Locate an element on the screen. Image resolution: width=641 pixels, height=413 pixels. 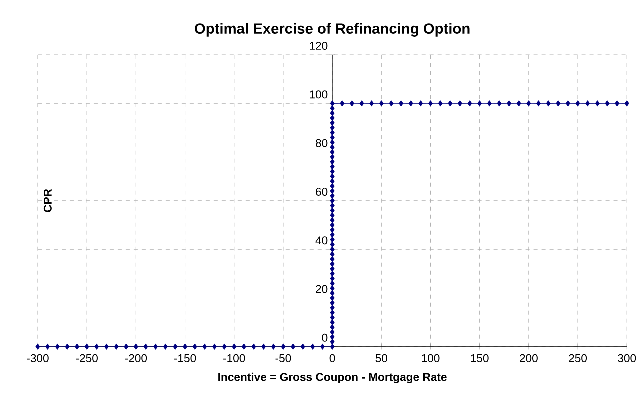
y-tick-label: 60 is located at coordinates (322, 192).